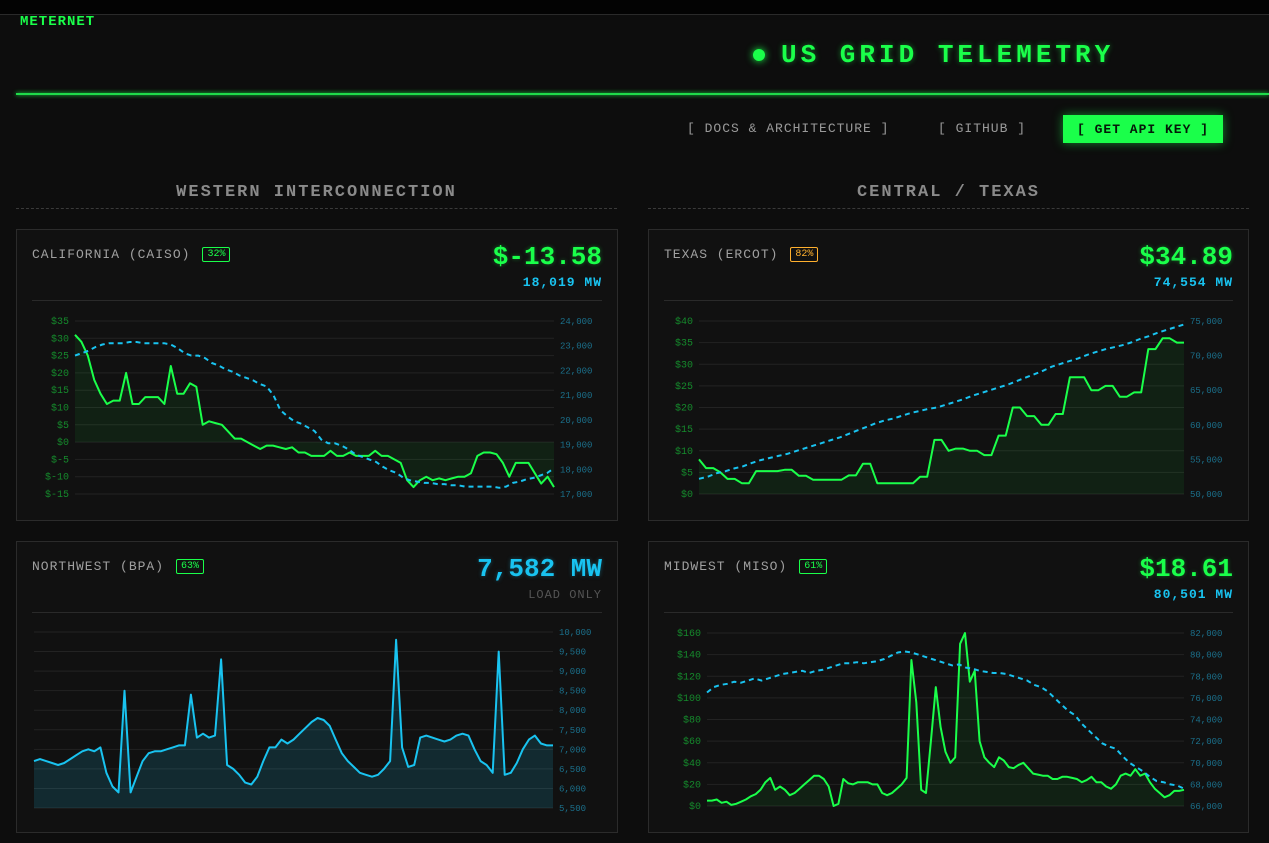 The width and height of the screenshot is (1269, 843). Describe the element at coordinates (1206, 677) in the screenshot. I see `load-tick-label: 78,000` at that location.